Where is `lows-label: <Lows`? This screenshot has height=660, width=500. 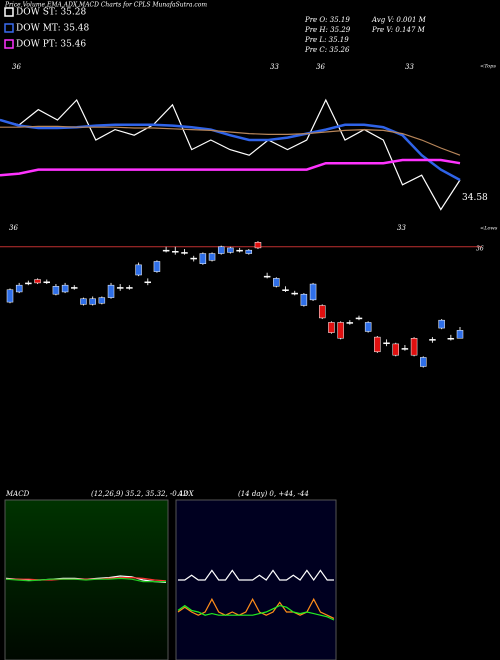 lows-label: <Lows is located at coordinates (489, 229).